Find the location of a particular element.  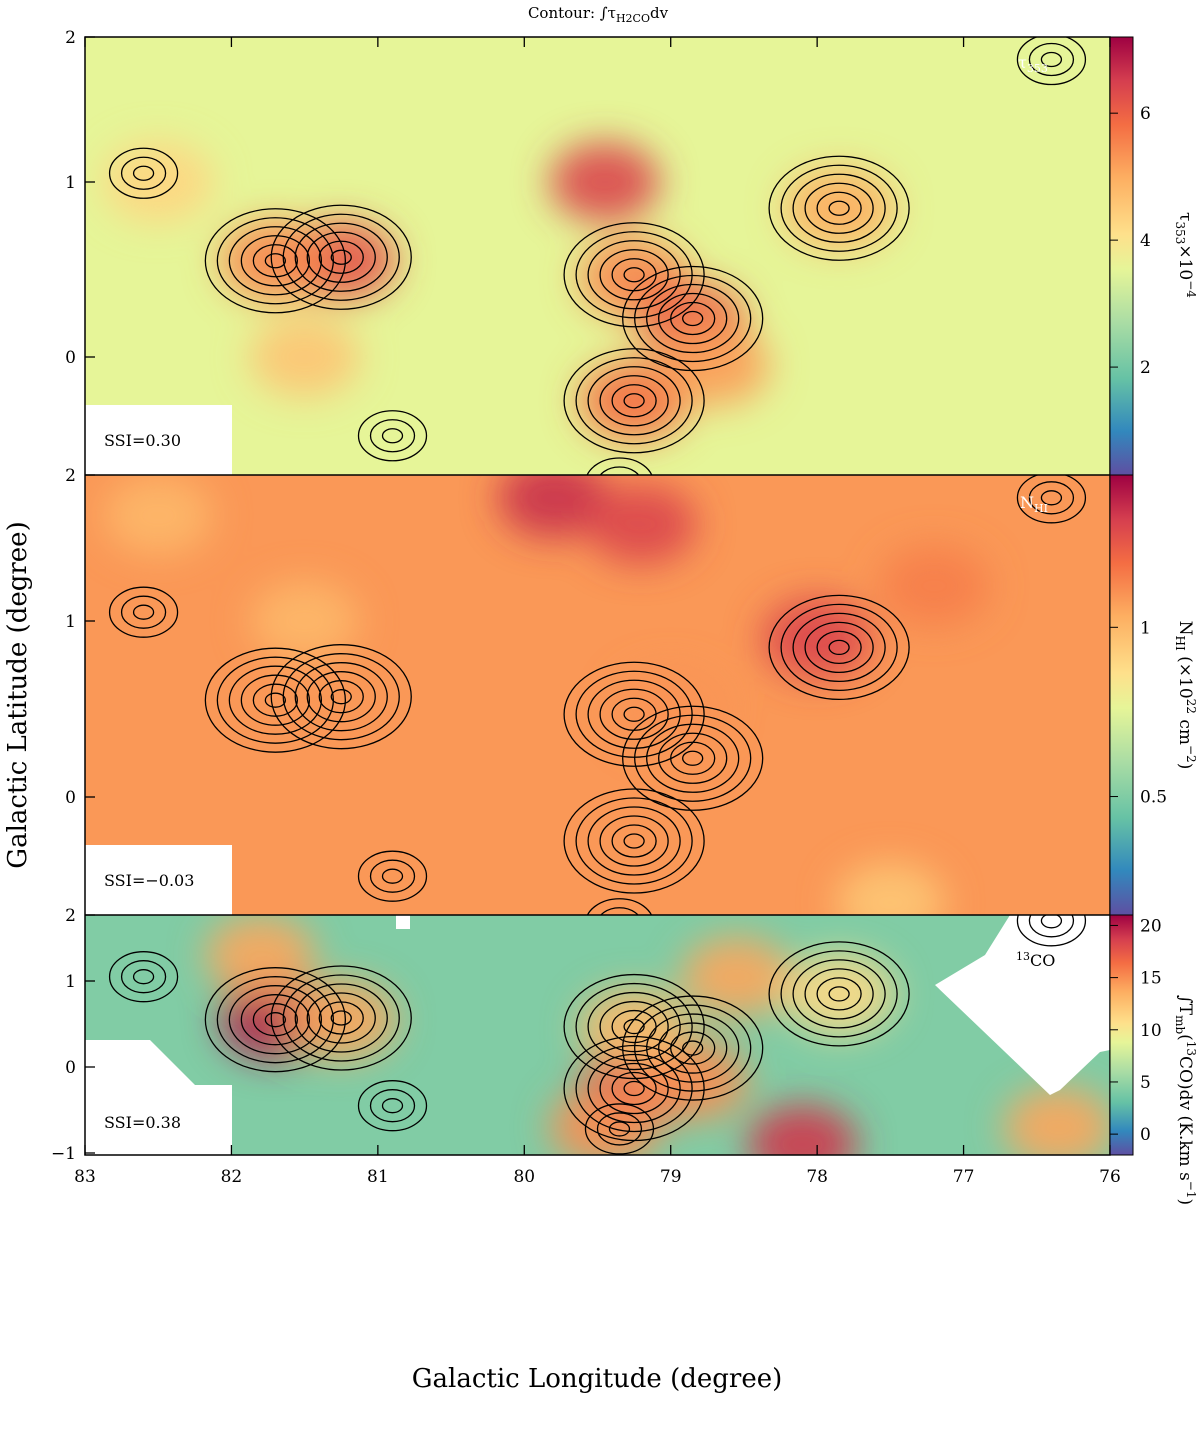

ssi-label-13co: SSI=0.38 is located at coordinates (142, 1122).